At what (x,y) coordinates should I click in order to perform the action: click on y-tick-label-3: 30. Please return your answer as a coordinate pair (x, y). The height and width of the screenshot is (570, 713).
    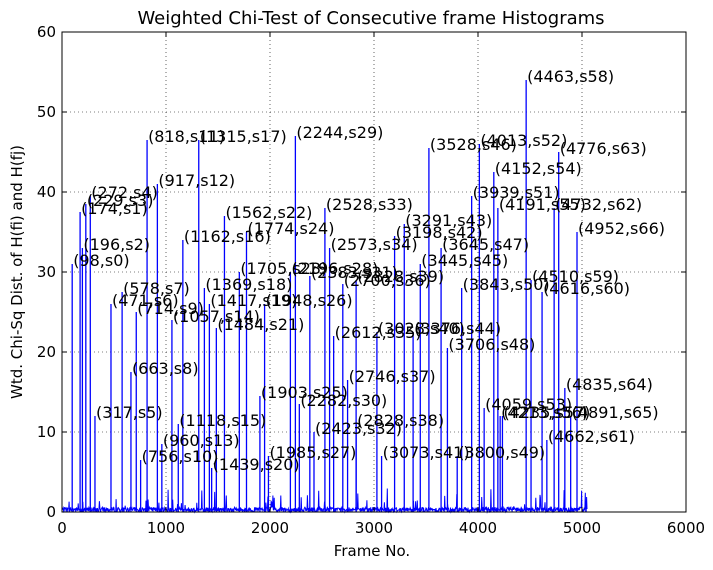
    Looking at the image, I should click on (46, 272).